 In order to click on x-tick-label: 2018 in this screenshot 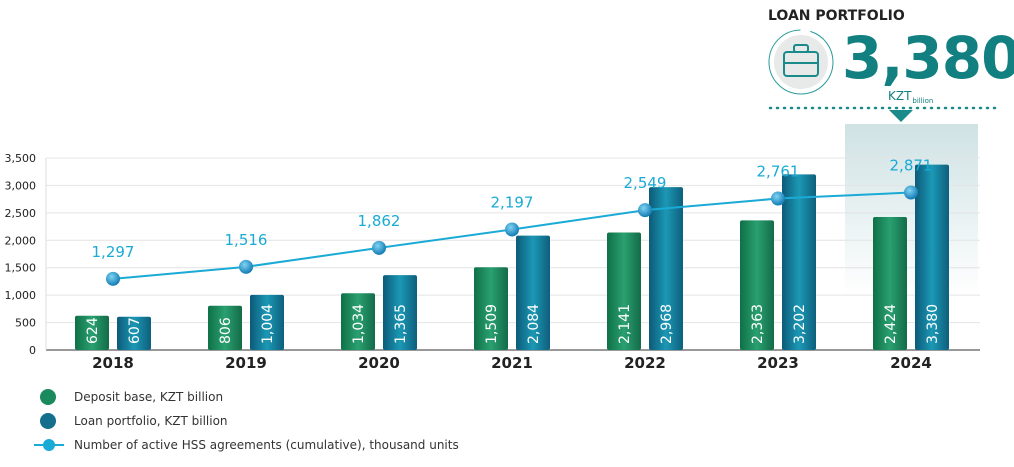, I will do `click(113, 363)`.